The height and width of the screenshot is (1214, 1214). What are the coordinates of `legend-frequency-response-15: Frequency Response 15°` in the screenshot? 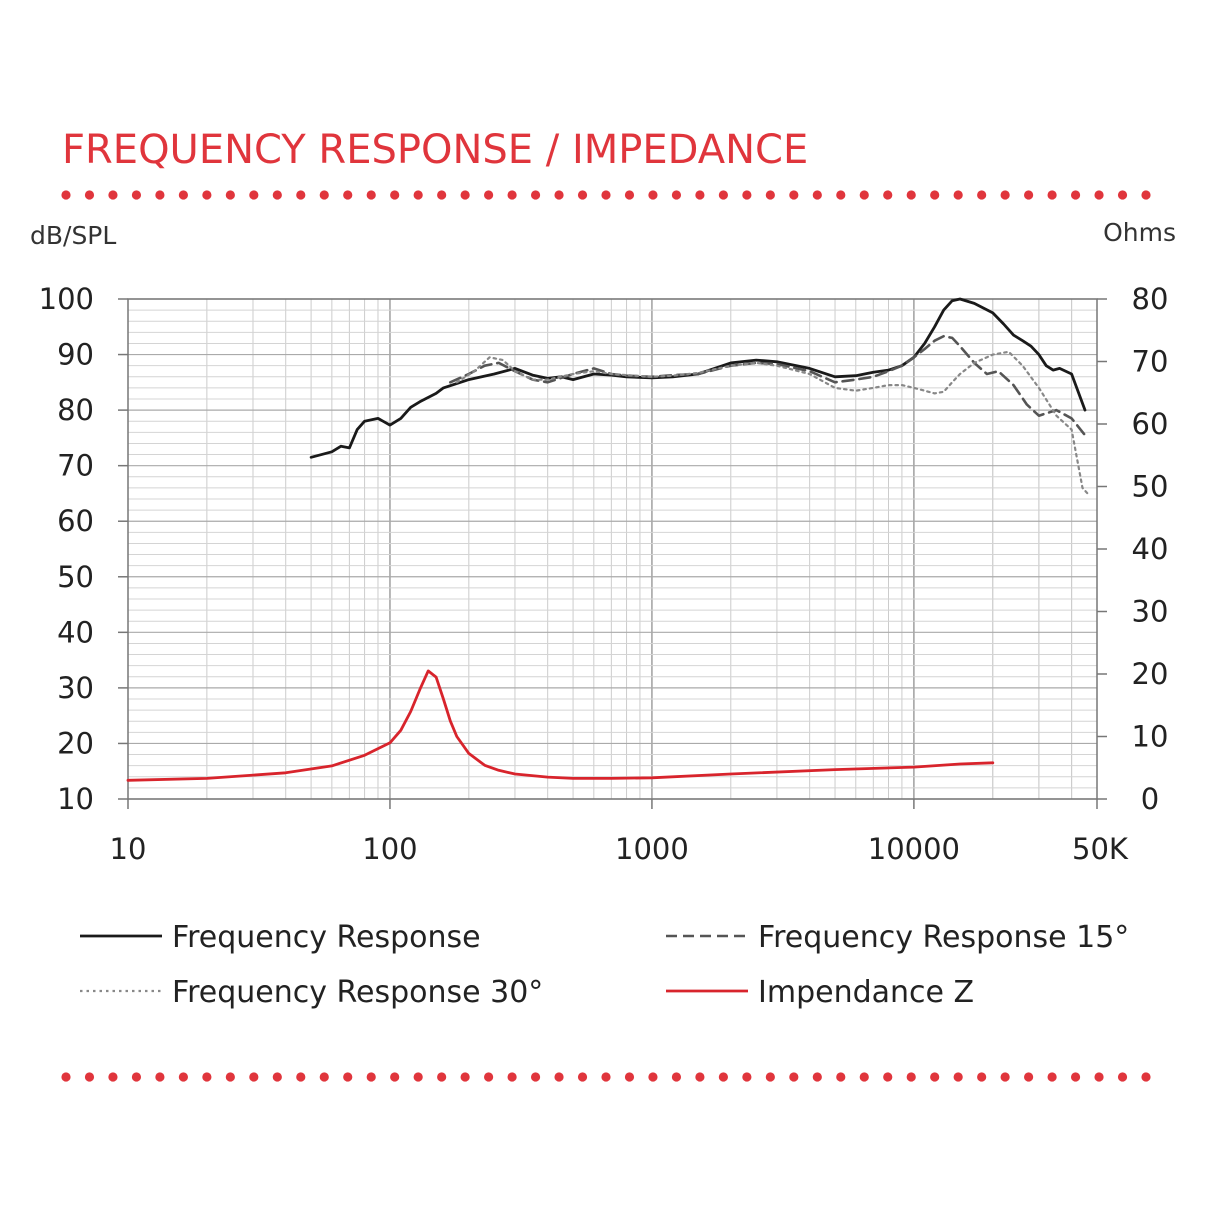 It's located at (897, 937).